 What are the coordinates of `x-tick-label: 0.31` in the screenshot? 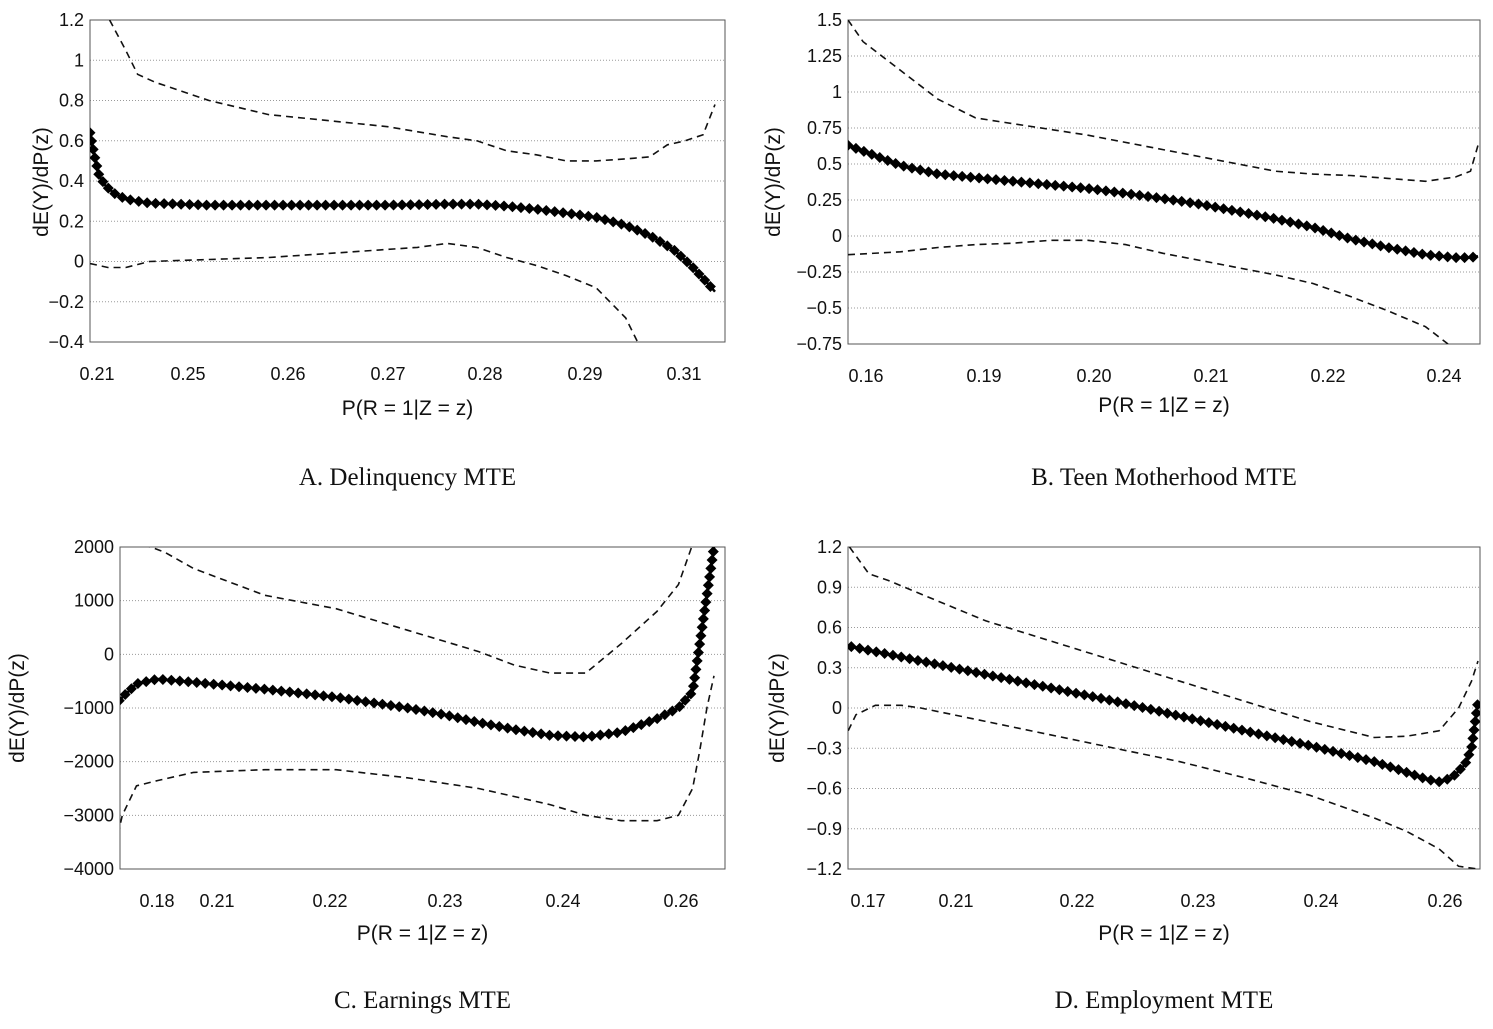 It's located at (683, 374).